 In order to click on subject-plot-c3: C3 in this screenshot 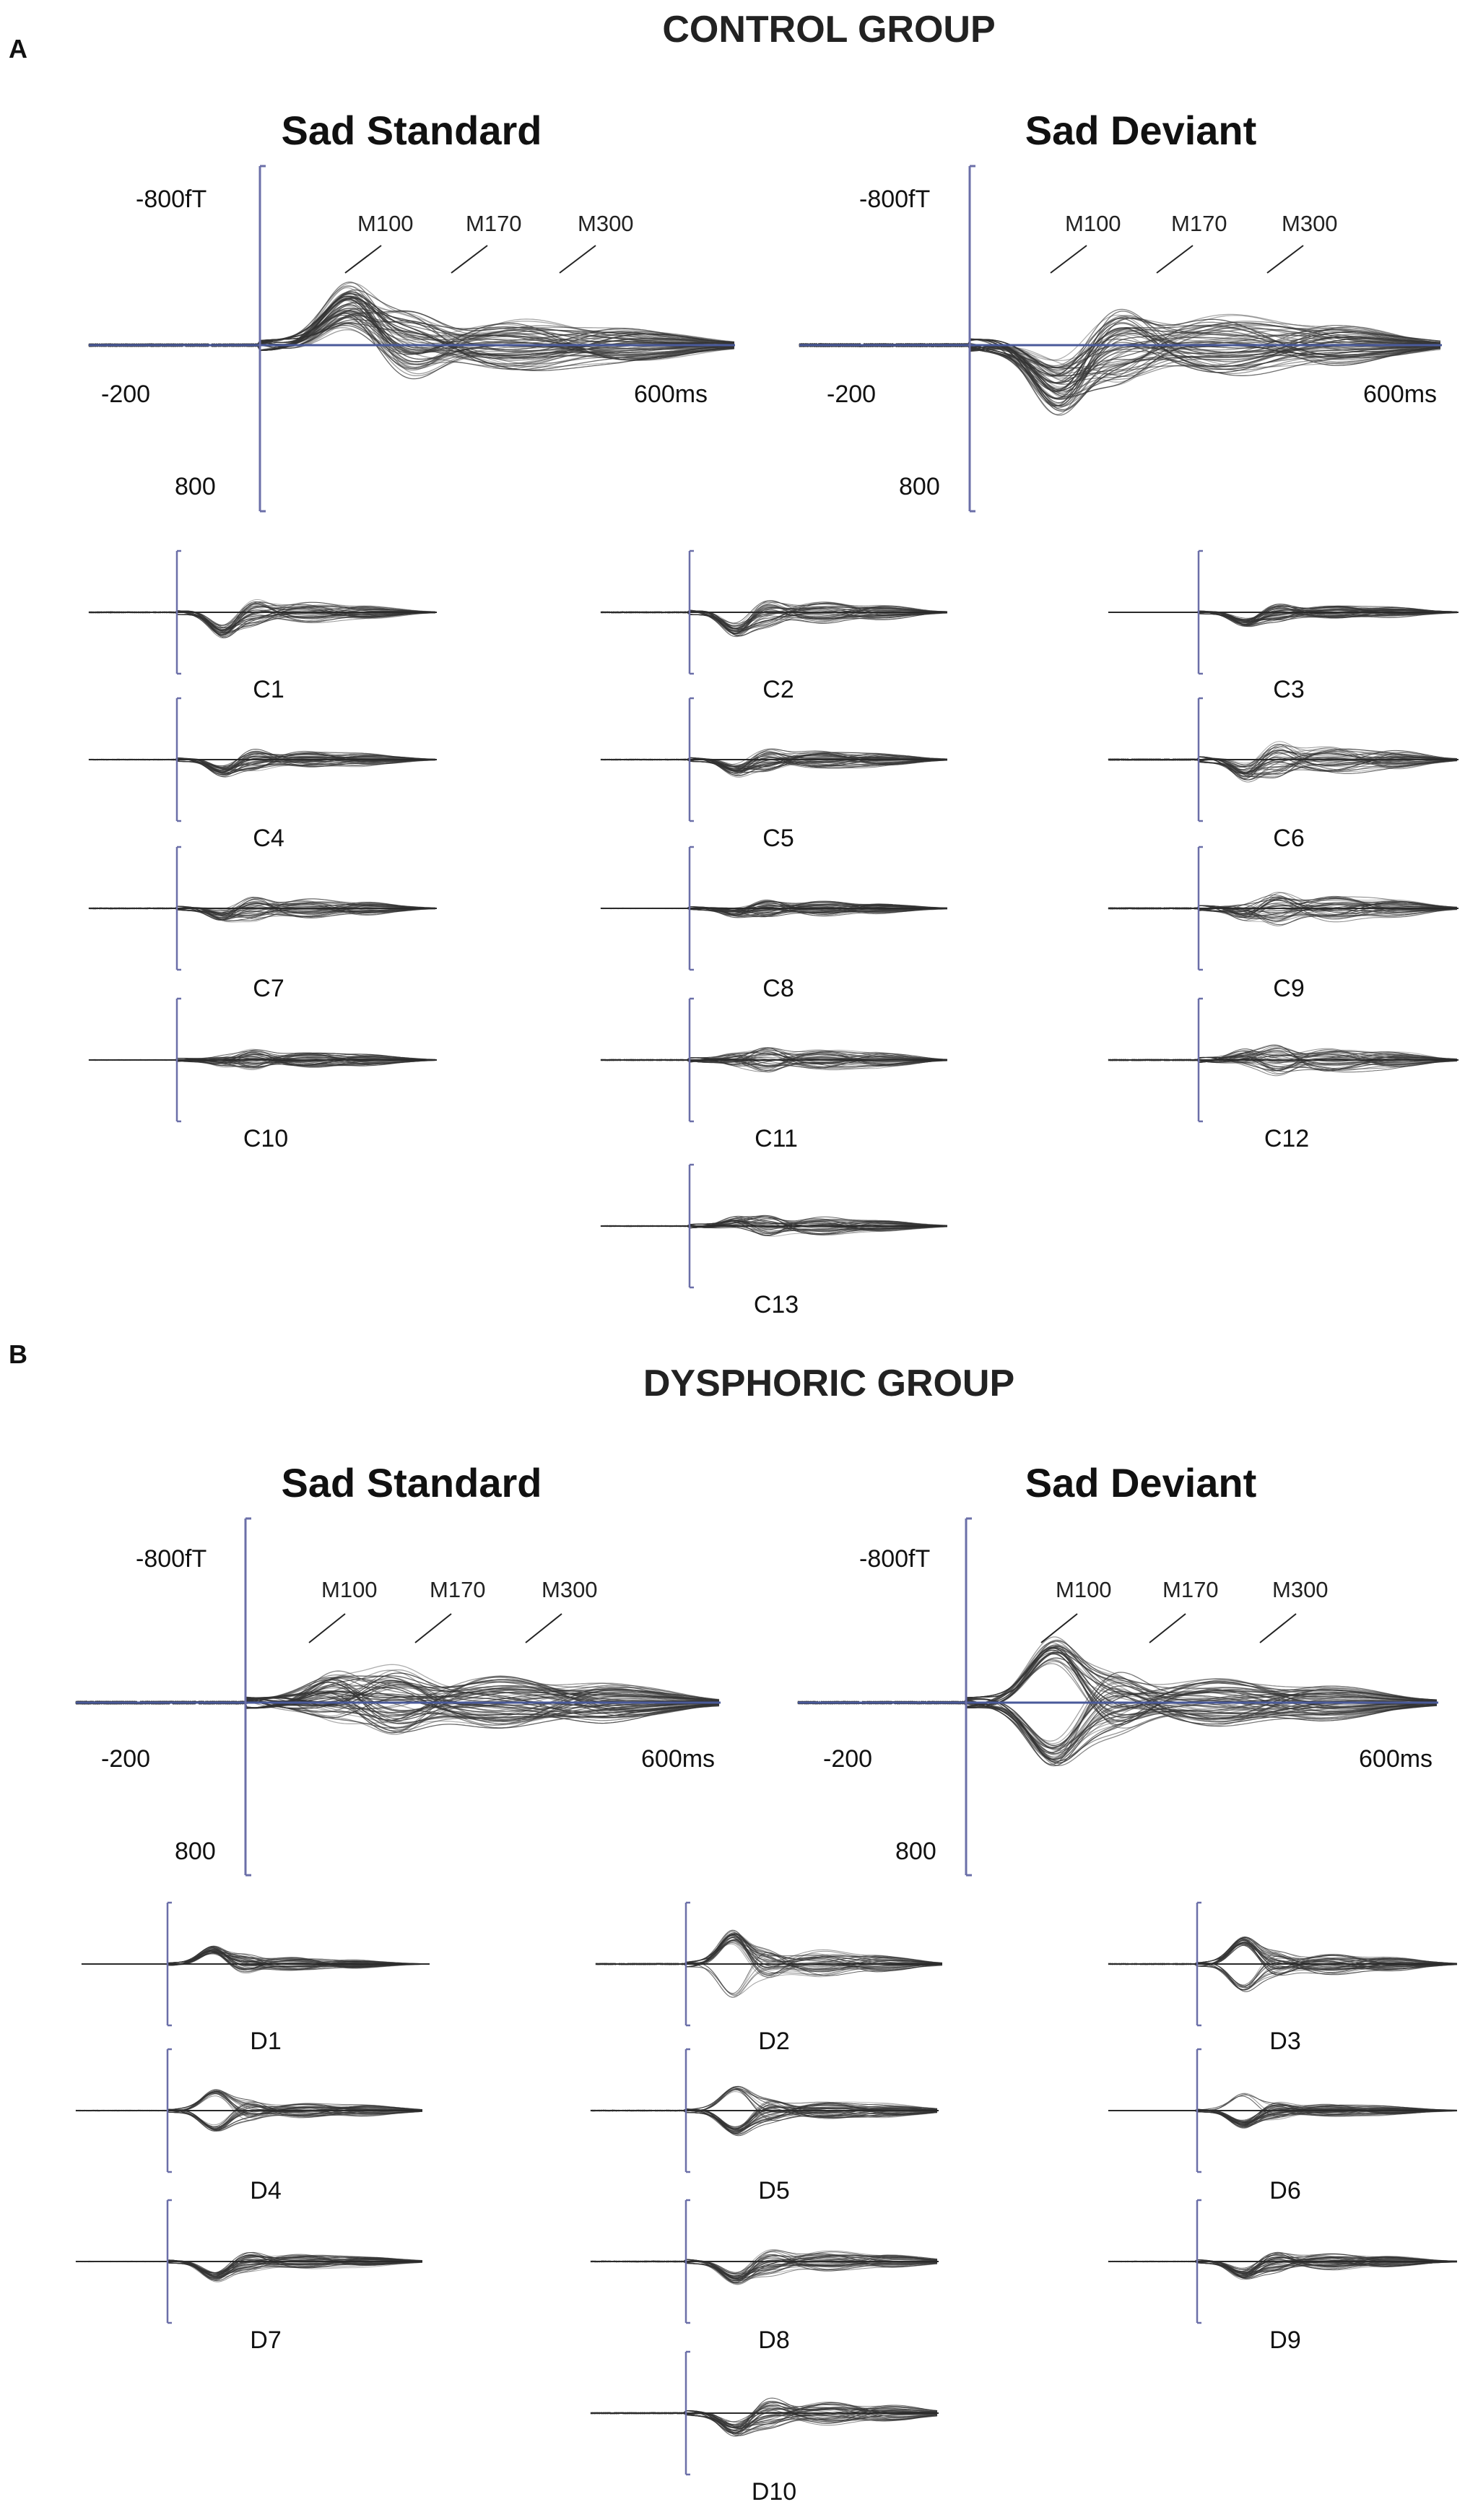, I will do `click(1284, 626)`.